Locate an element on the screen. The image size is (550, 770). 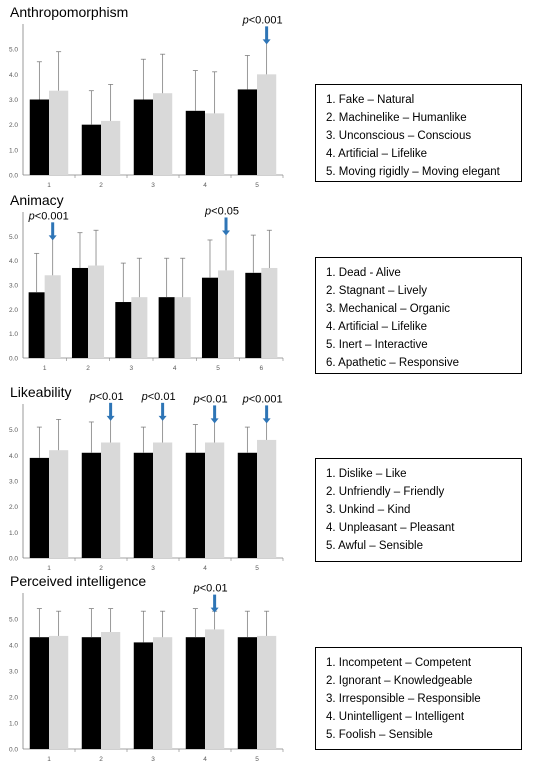
legend-item: 1. Dislike – Like is located at coordinates (366, 474).